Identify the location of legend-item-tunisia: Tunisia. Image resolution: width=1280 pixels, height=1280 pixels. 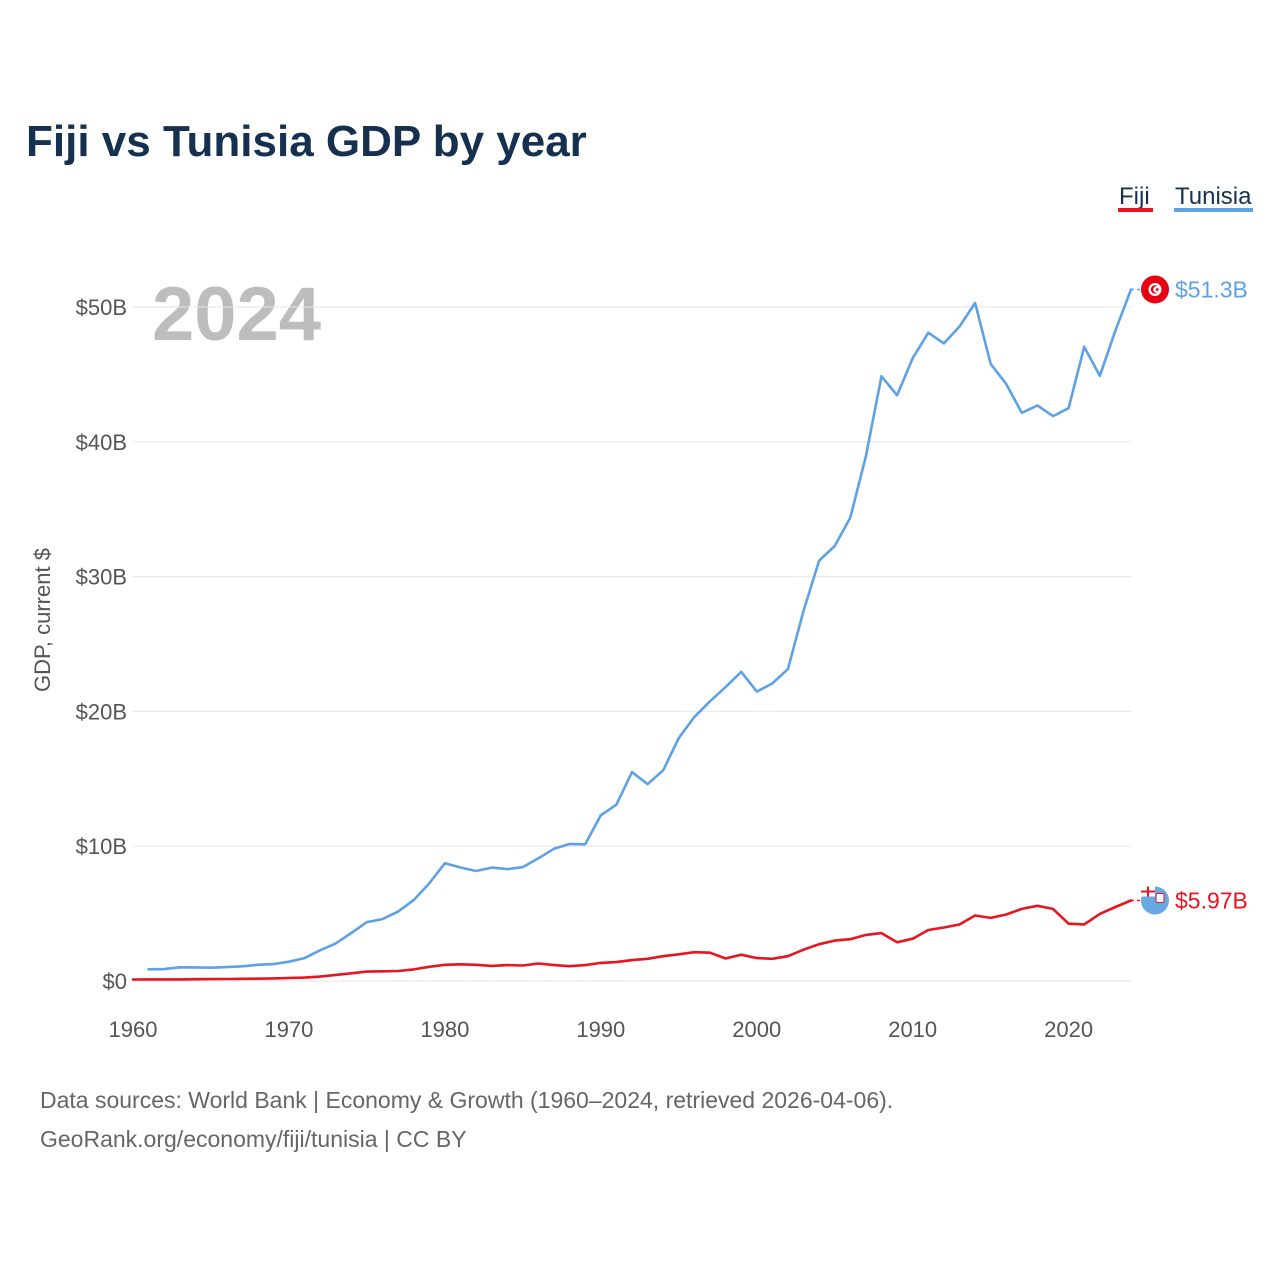
(1213, 197).